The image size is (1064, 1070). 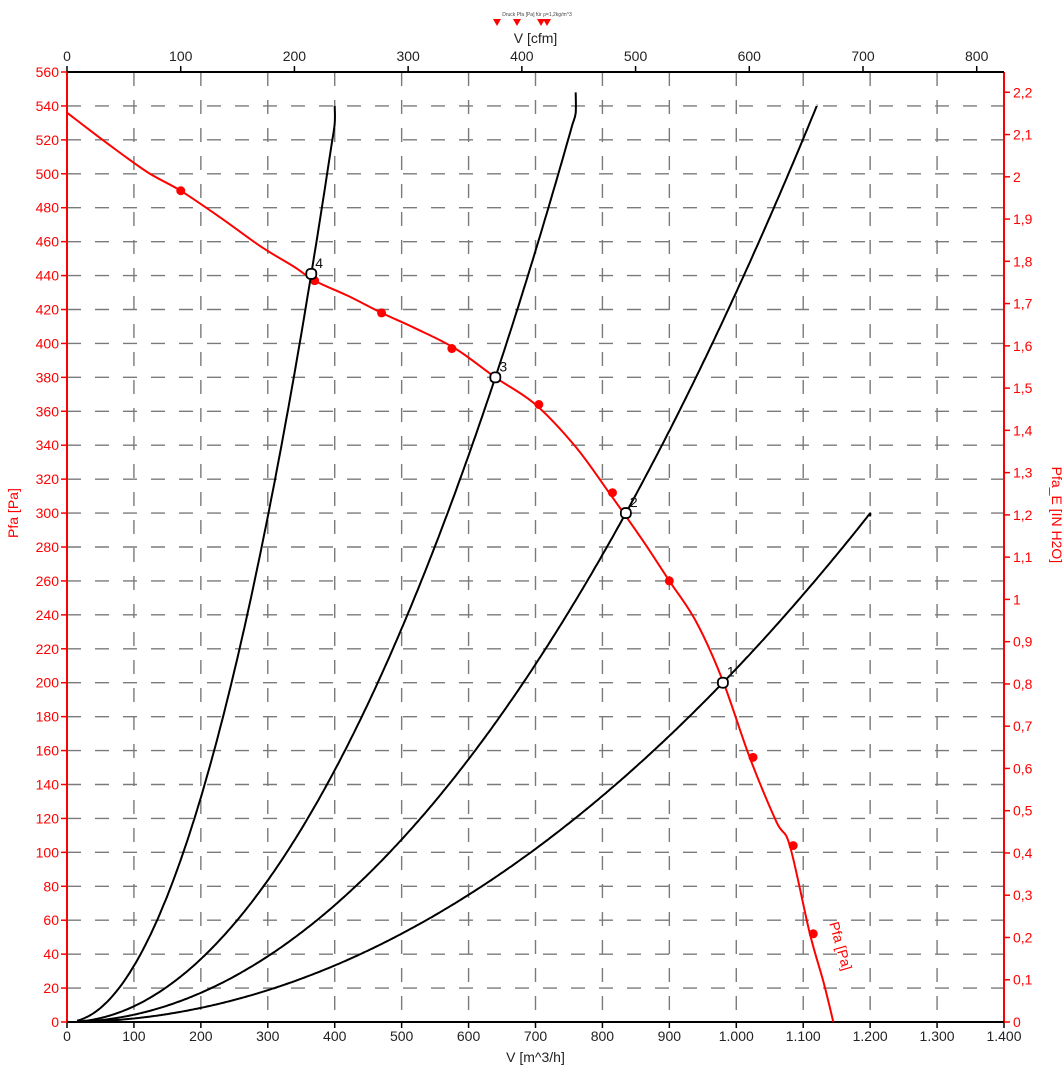 I want to click on x-bottom-tick-label: 300, so click(x=268, y=1036).